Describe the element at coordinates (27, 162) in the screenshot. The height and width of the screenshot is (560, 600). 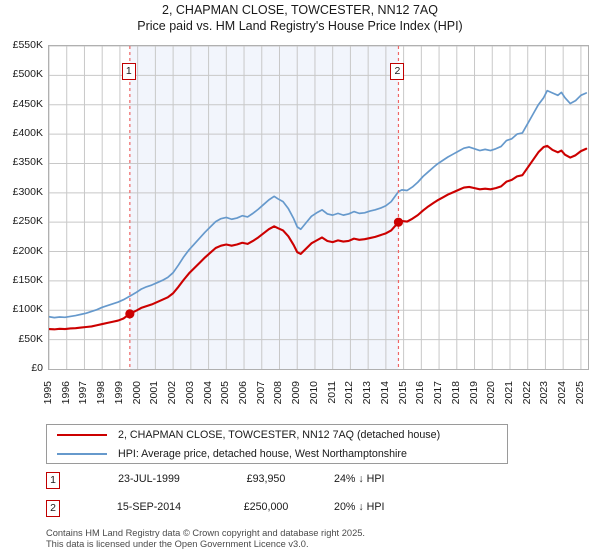
I see `y-tick-label: £350K` at that location.